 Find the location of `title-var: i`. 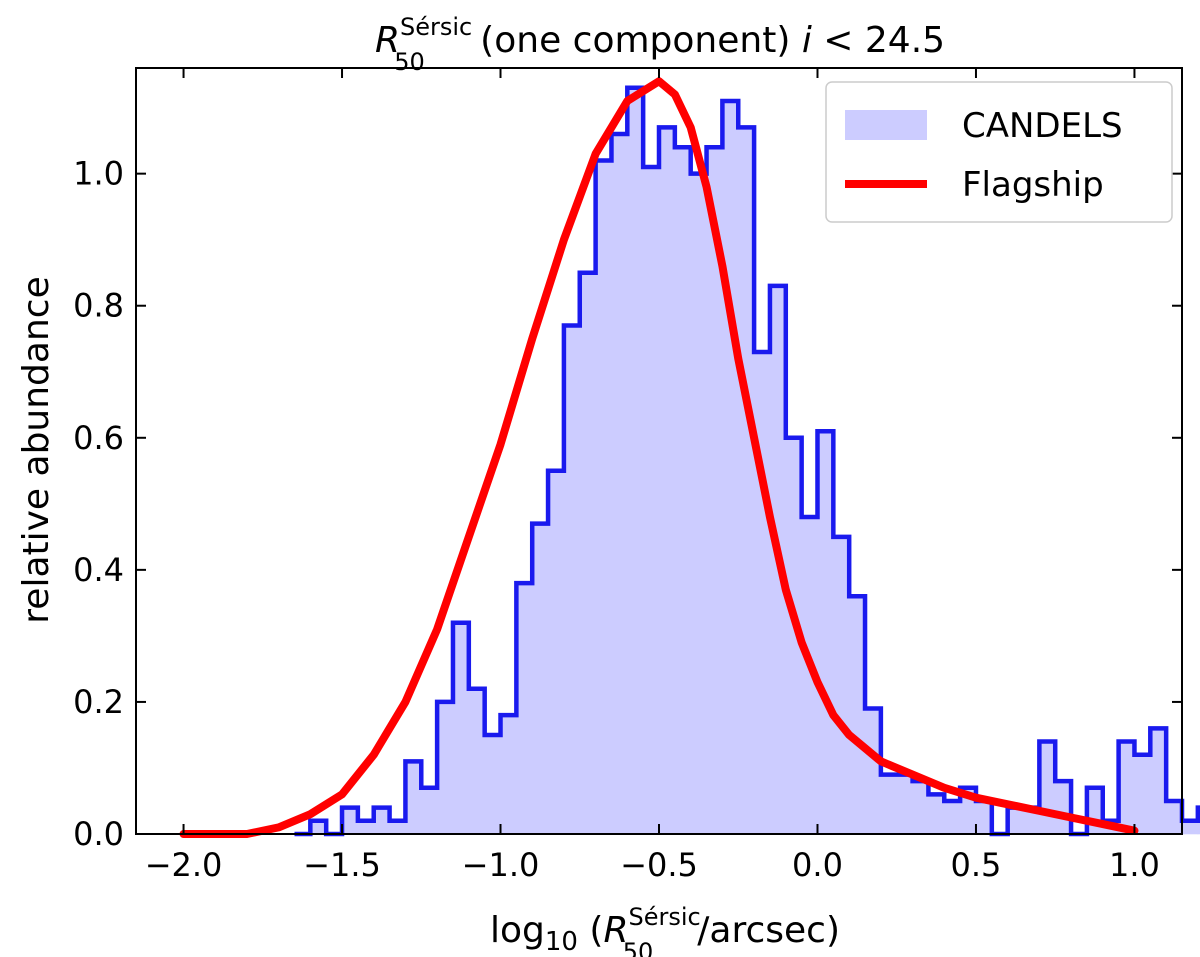

title-var: i is located at coordinates (807, 40).